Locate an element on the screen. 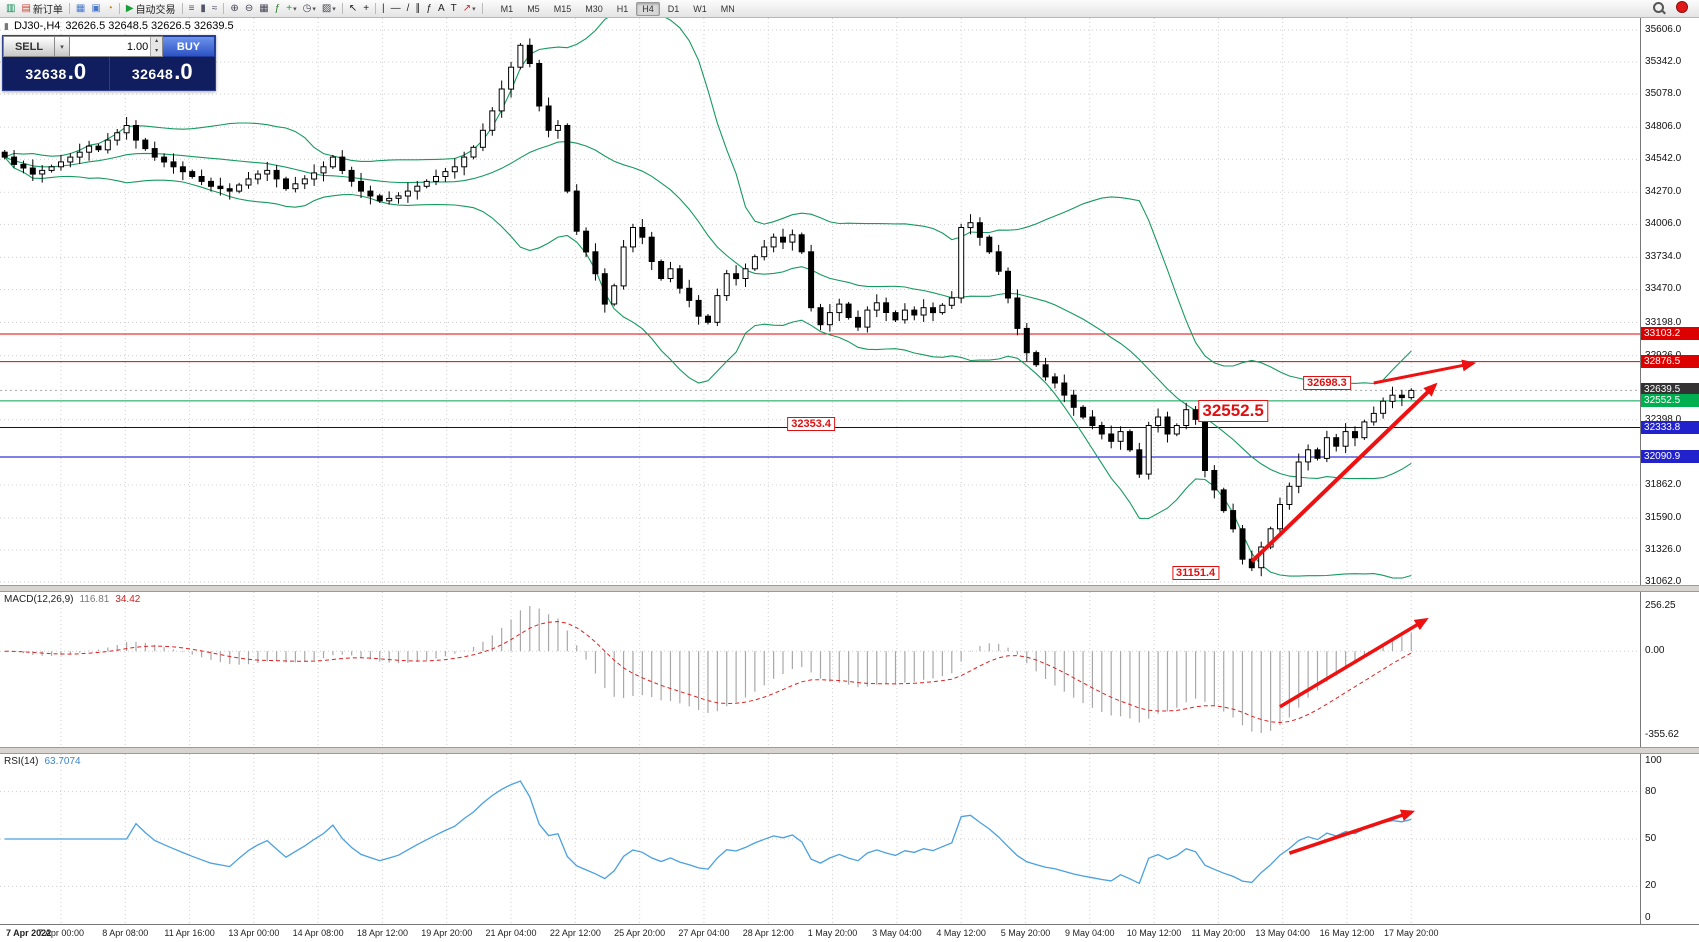 Image resolution: width=1699 pixels, height=942 pixels. time-axis-label: 10 May 12:00 is located at coordinates (1154, 933).